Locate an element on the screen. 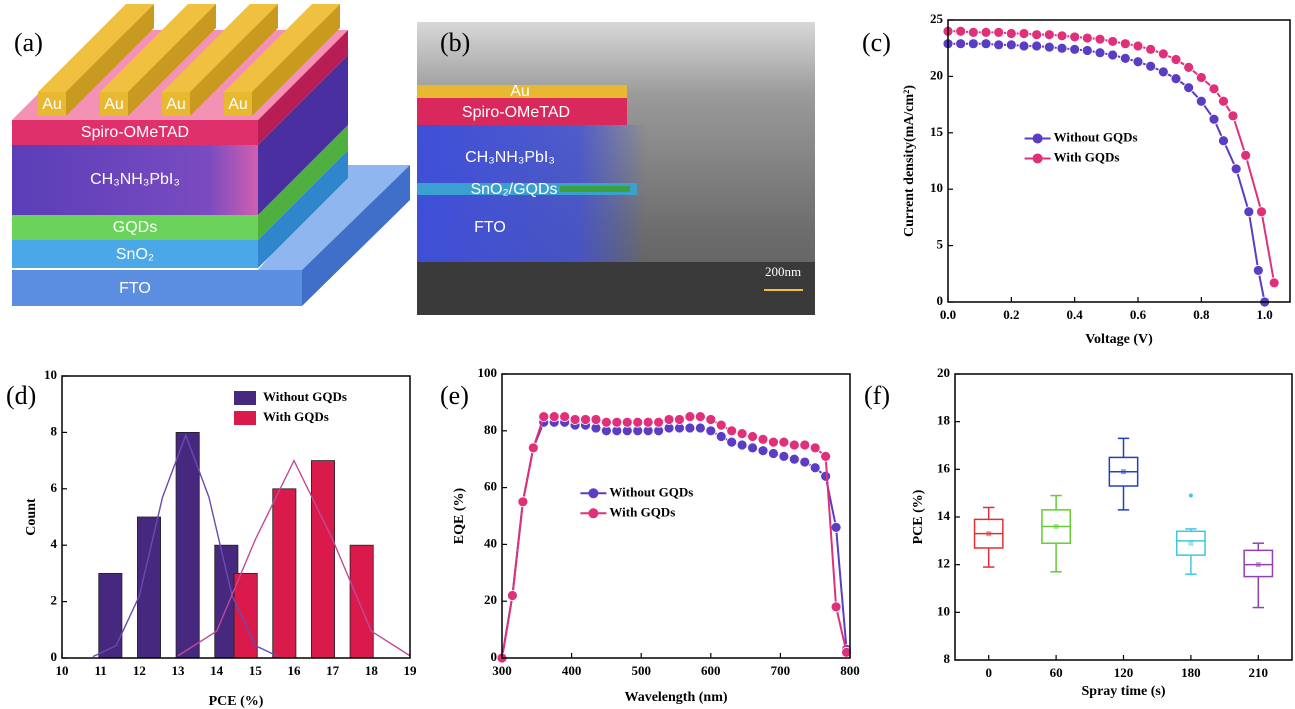 This screenshot has width=1295, height=709. y-axis-label: Current density(mA/cm²) is located at coordinates (909, 161).